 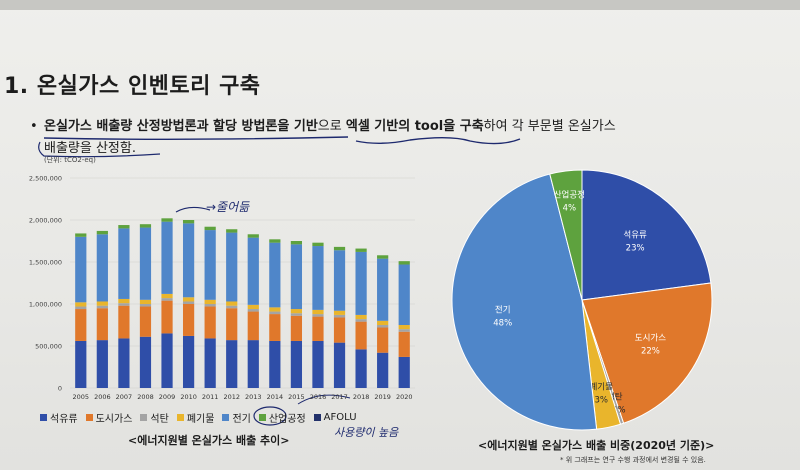 What do you see at coordinates (114, 419) in the screenshot?
I see `legend-label: 도시가스` at bounding box center [114, 419].